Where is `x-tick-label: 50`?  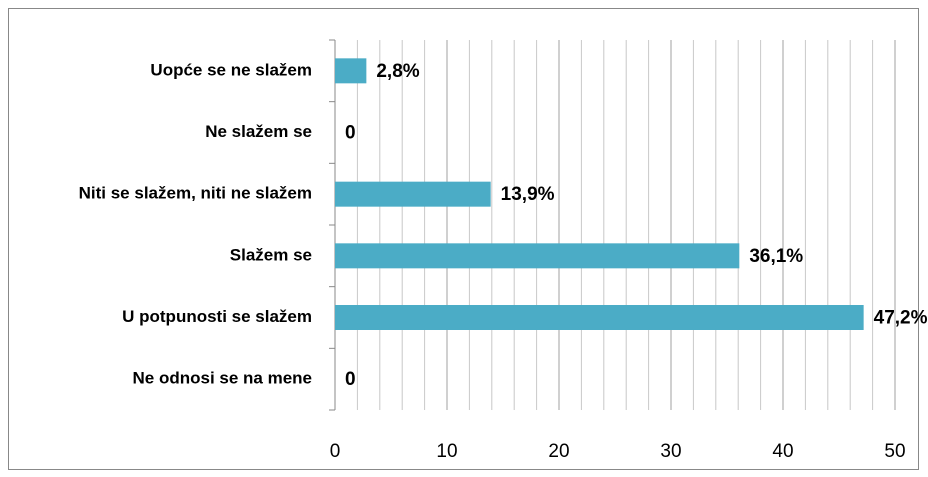
x-tick-label: 50 is located at coordinates (894, 451).